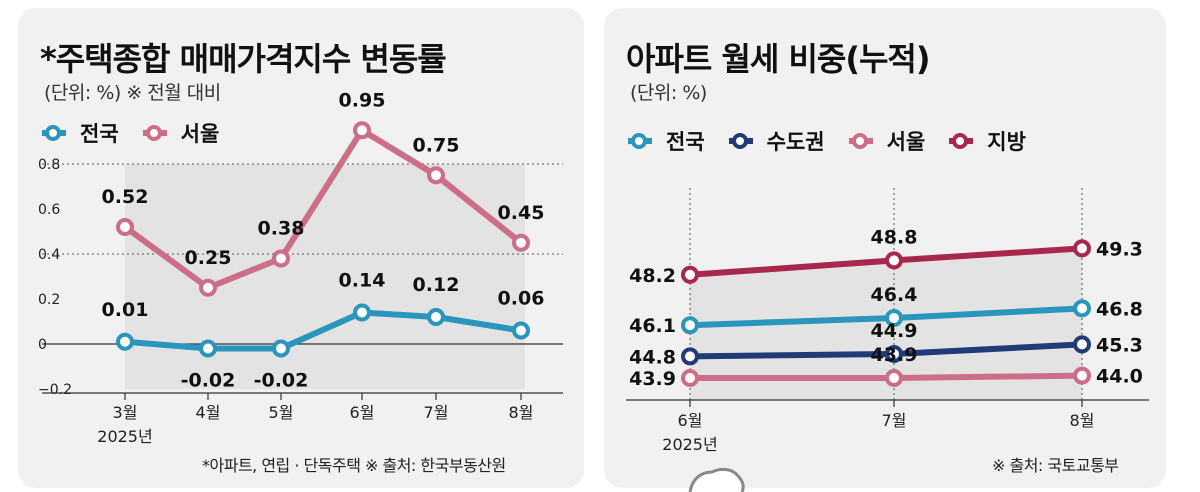 The image size is (1200, 492). Describe the element at coordinates (1119, 345) in the screenshot. I see `data-label: 45.3` at that location.